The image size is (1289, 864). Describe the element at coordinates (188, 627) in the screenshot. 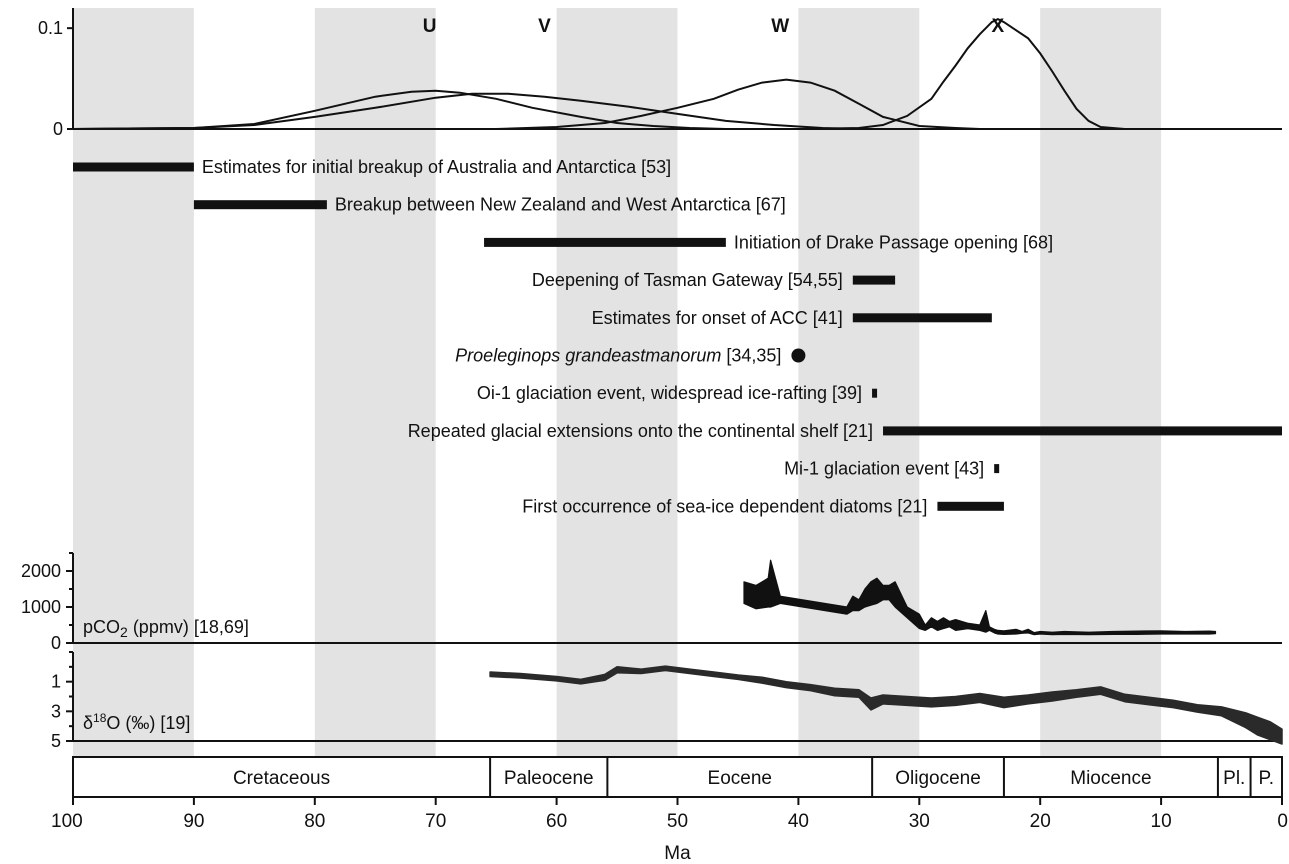

I see `co2-label-rest: (ppmv) [18,69]` at that location.